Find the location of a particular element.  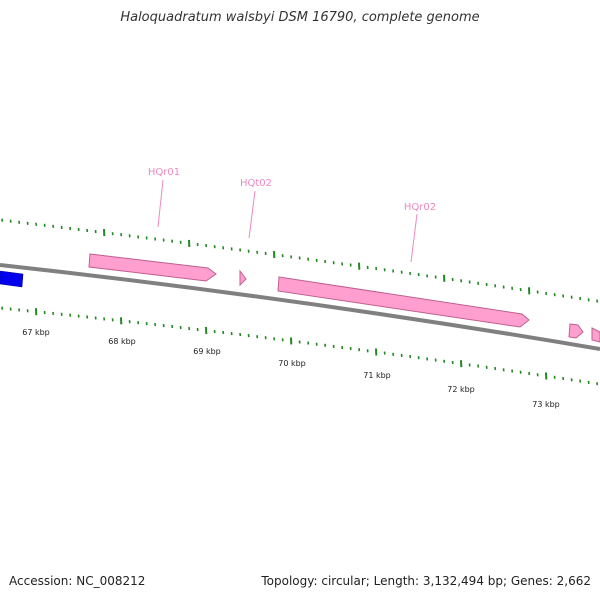

rrna-feature-hqr02 is located at coordinates (403, 302).